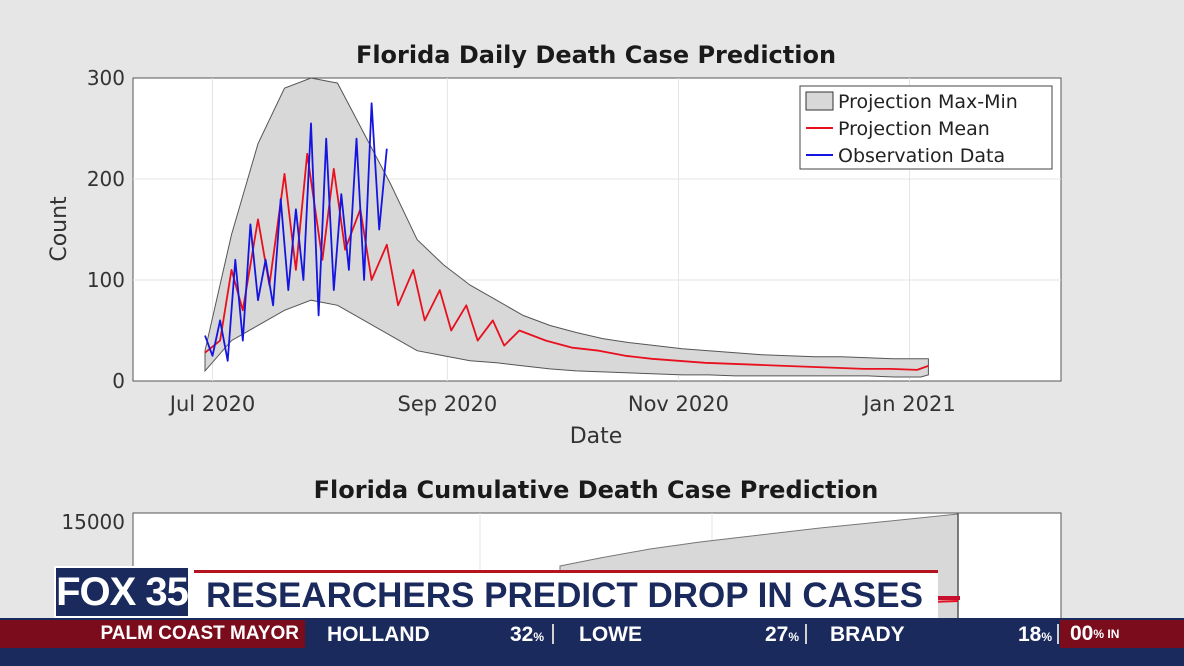 This screenshot has width=1184, height=666. What do you see at coordinates (682, 634) in the screenshot?
I see `ticker-results: HOLLAND 32% LOWE 27% BRADY 18%` at bounding box center [682, 634].